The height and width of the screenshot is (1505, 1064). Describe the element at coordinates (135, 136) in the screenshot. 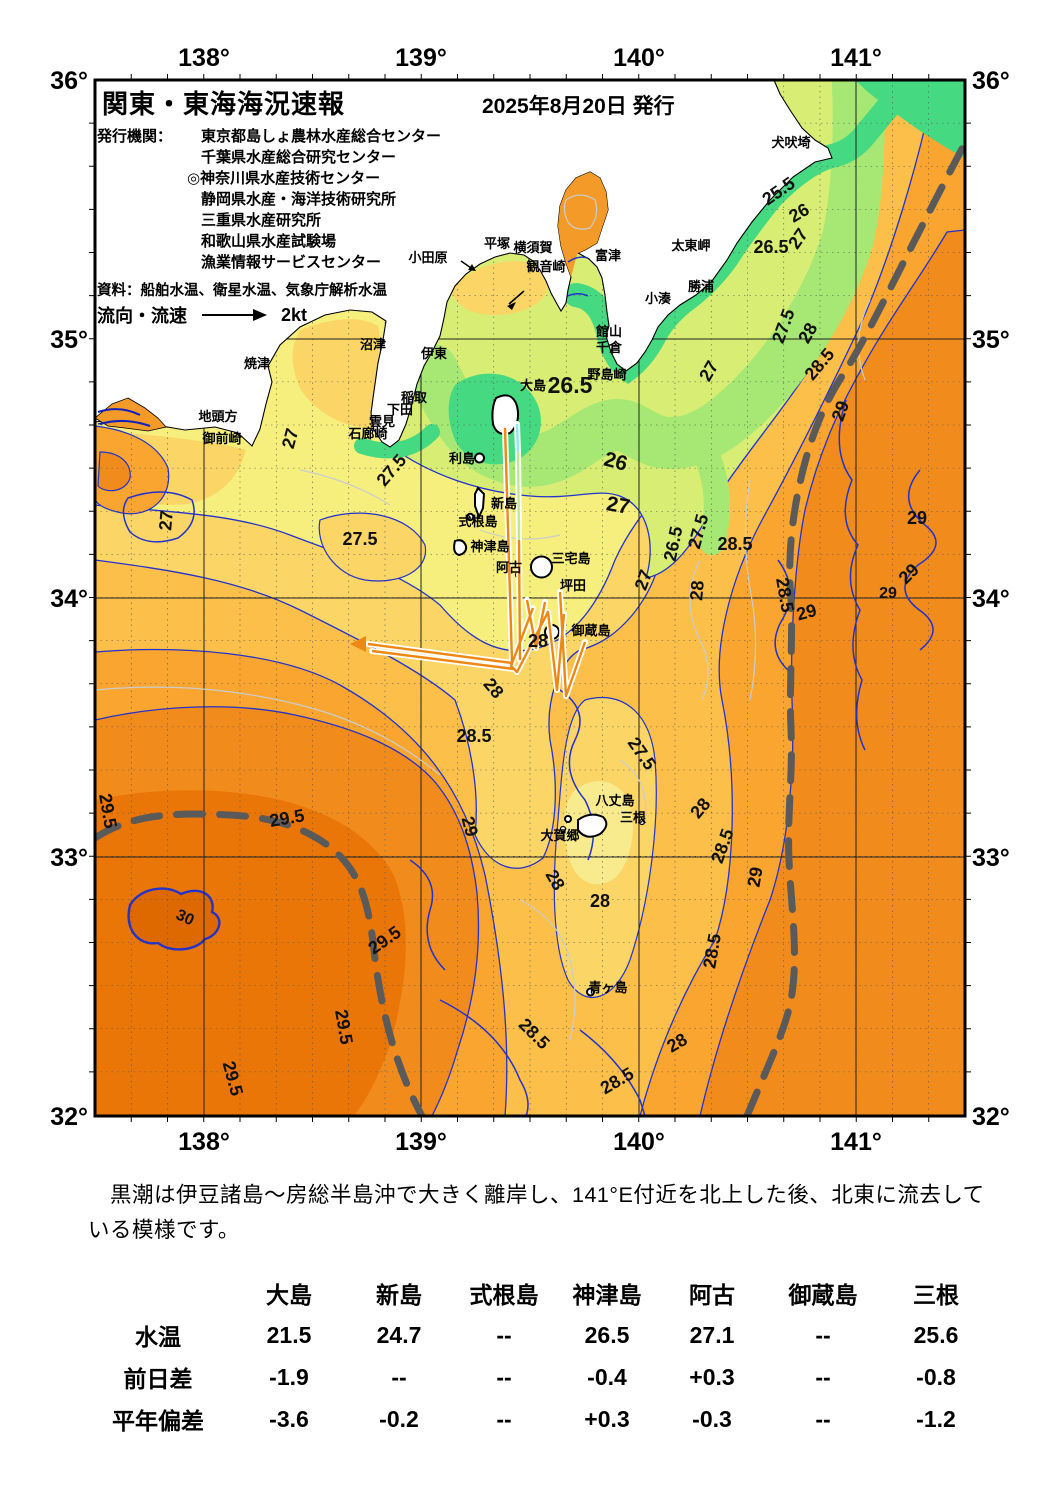

I see `publisher-label: 発行機関：` at that location.